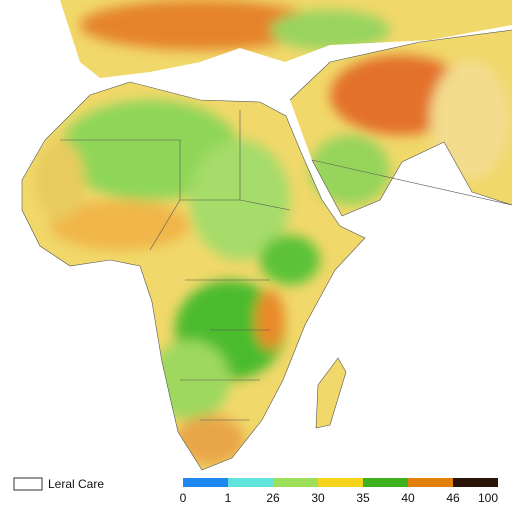 The width and height of the screenshot is (512, 512). What do you see at coordinates (488, 498) in the screenshot?
I see `colorbar-tick-label: 100` at bounding box center [488, 498].